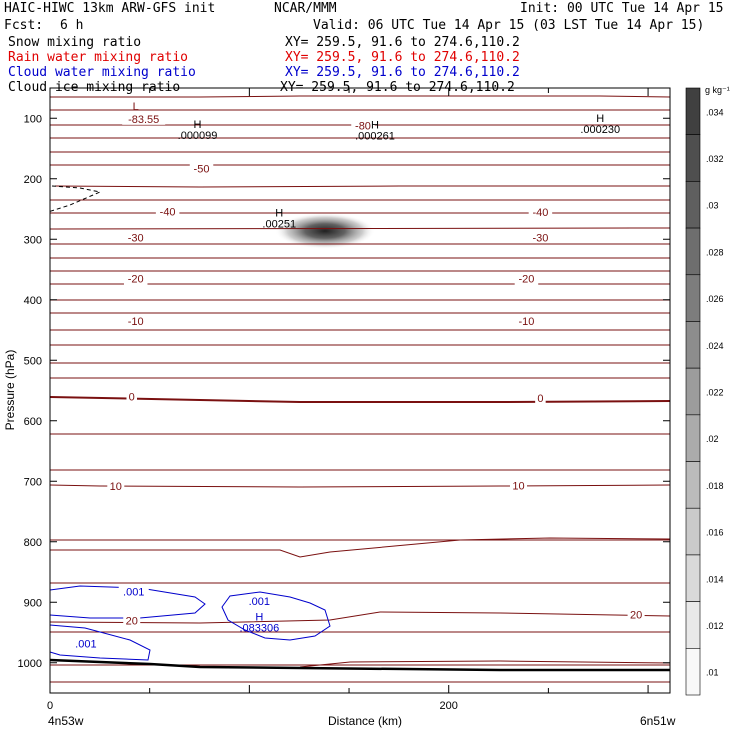  I want to click on y-tick-label: 1000, so click(30, 664).